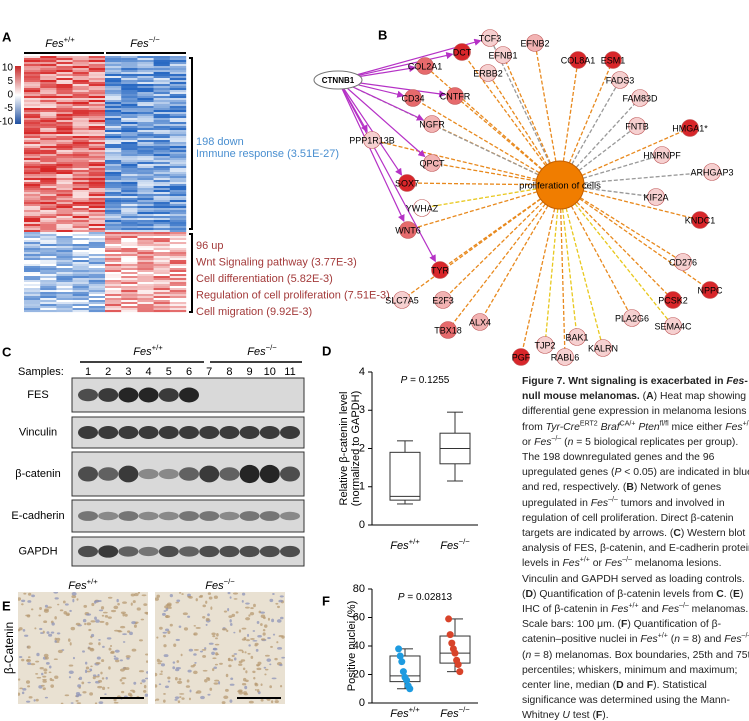  What do you see at coordinates (610, 427) in the screenshot?
I see `caption-run: Braf` at bounding box center [610, 427].